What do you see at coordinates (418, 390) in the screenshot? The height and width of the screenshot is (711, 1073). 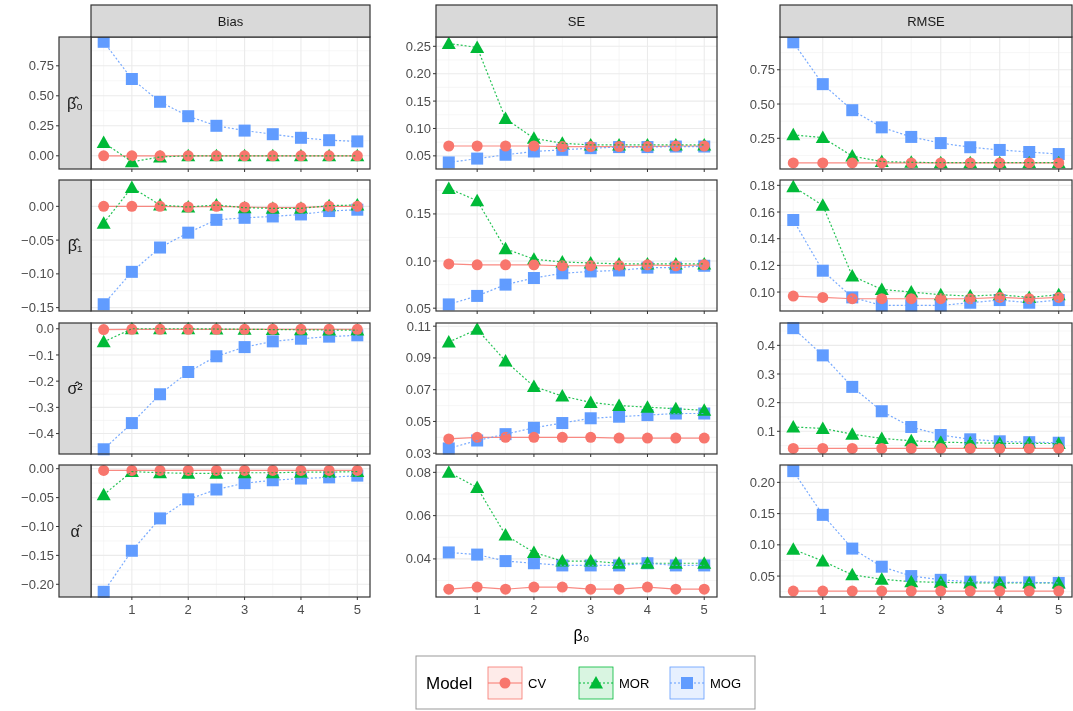 I see `y-tick-label: 0.07` at bounding box center [418, 390].